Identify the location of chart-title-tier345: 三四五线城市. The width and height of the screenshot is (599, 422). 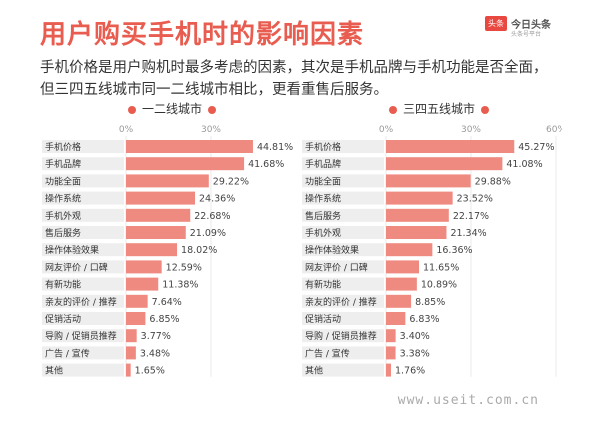
(439, 108).